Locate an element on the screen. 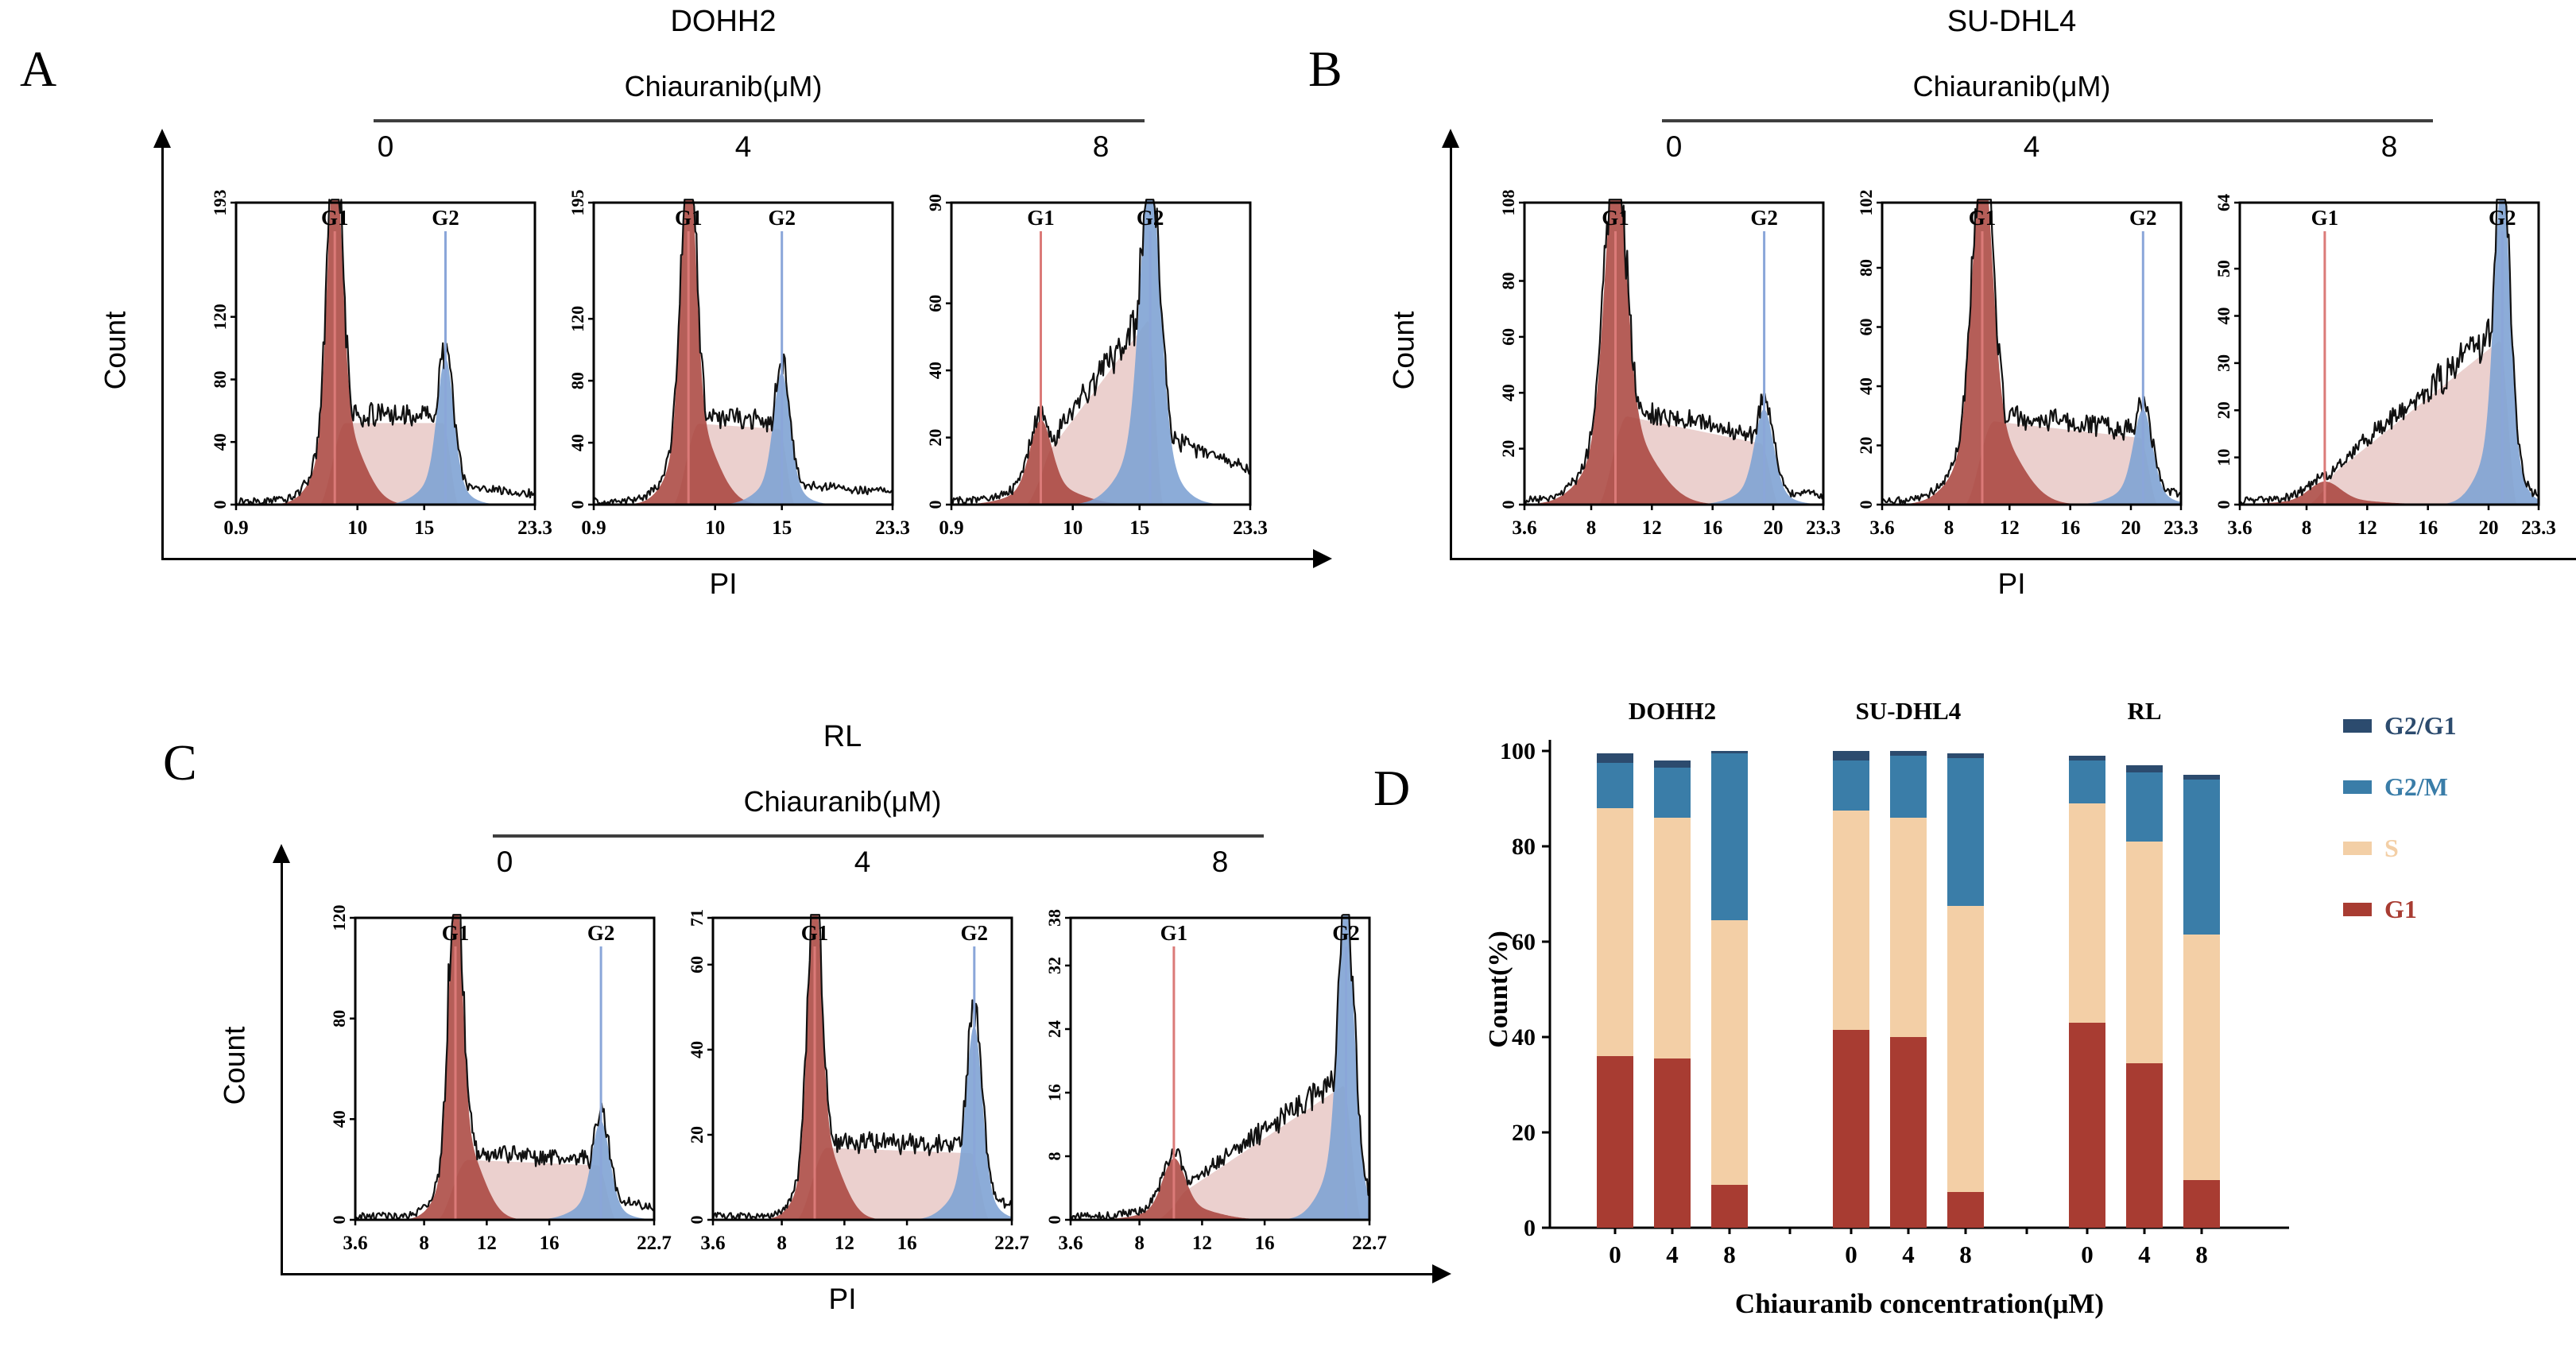 The width and height of the screenshot is (2576, 1370). pi-axis-arrowhead is located at coordinates (1322, 558).